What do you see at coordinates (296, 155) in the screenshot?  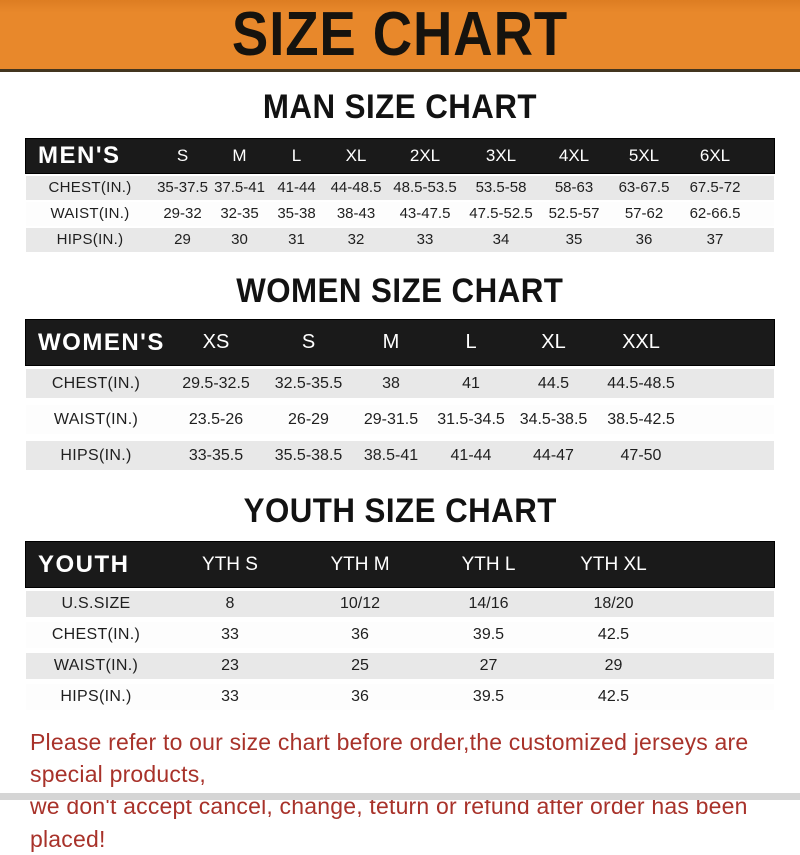 I see `size-column-header: L` at bounding box center [296, 155].